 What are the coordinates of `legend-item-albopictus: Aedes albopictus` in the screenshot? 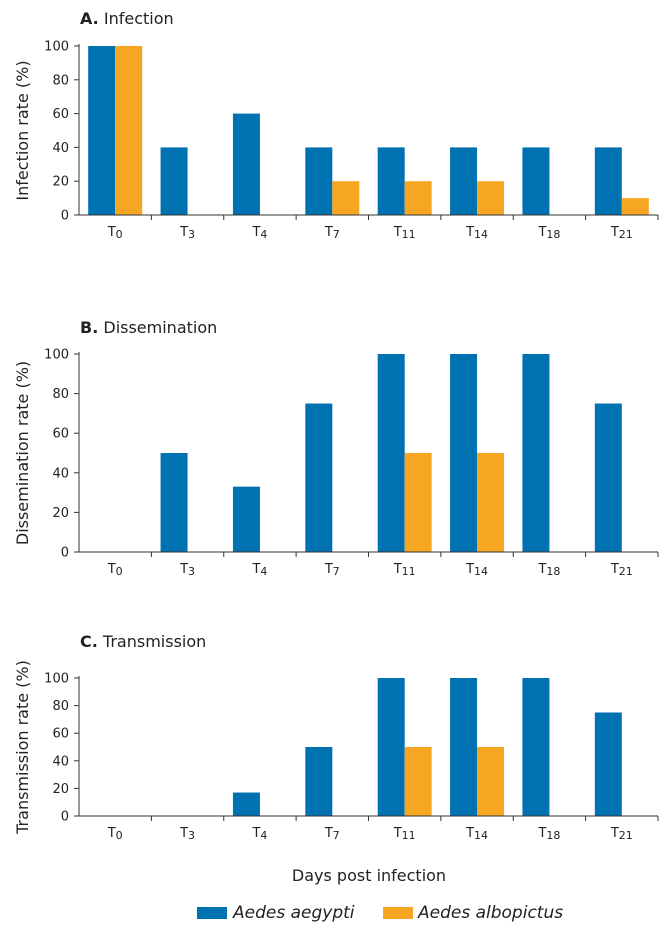 It's located at (473, 913).